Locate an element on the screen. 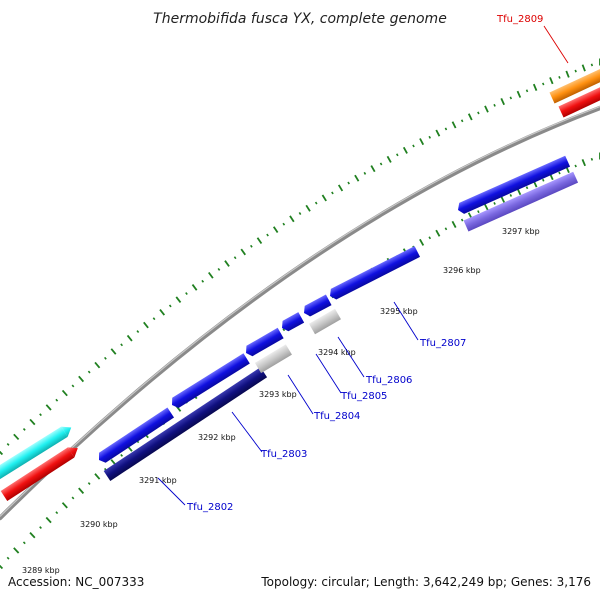  gene-label-leaders is located at coordinates (288, 403).